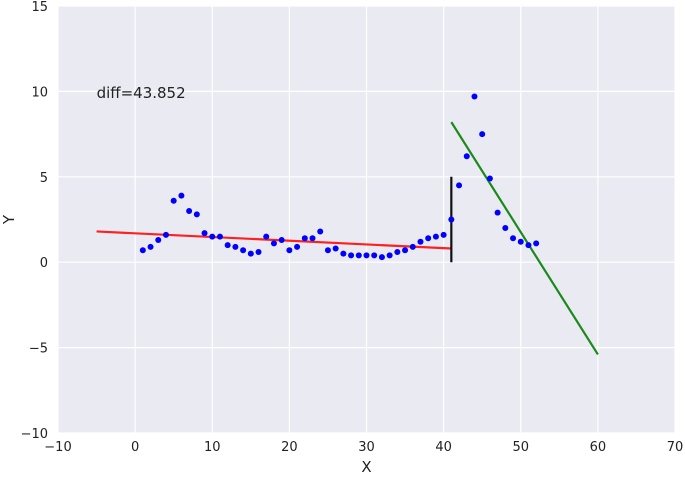  Describe the element at coordinates (34, 434) in the screenshot. I see `y-tick-label: −10` at that location.